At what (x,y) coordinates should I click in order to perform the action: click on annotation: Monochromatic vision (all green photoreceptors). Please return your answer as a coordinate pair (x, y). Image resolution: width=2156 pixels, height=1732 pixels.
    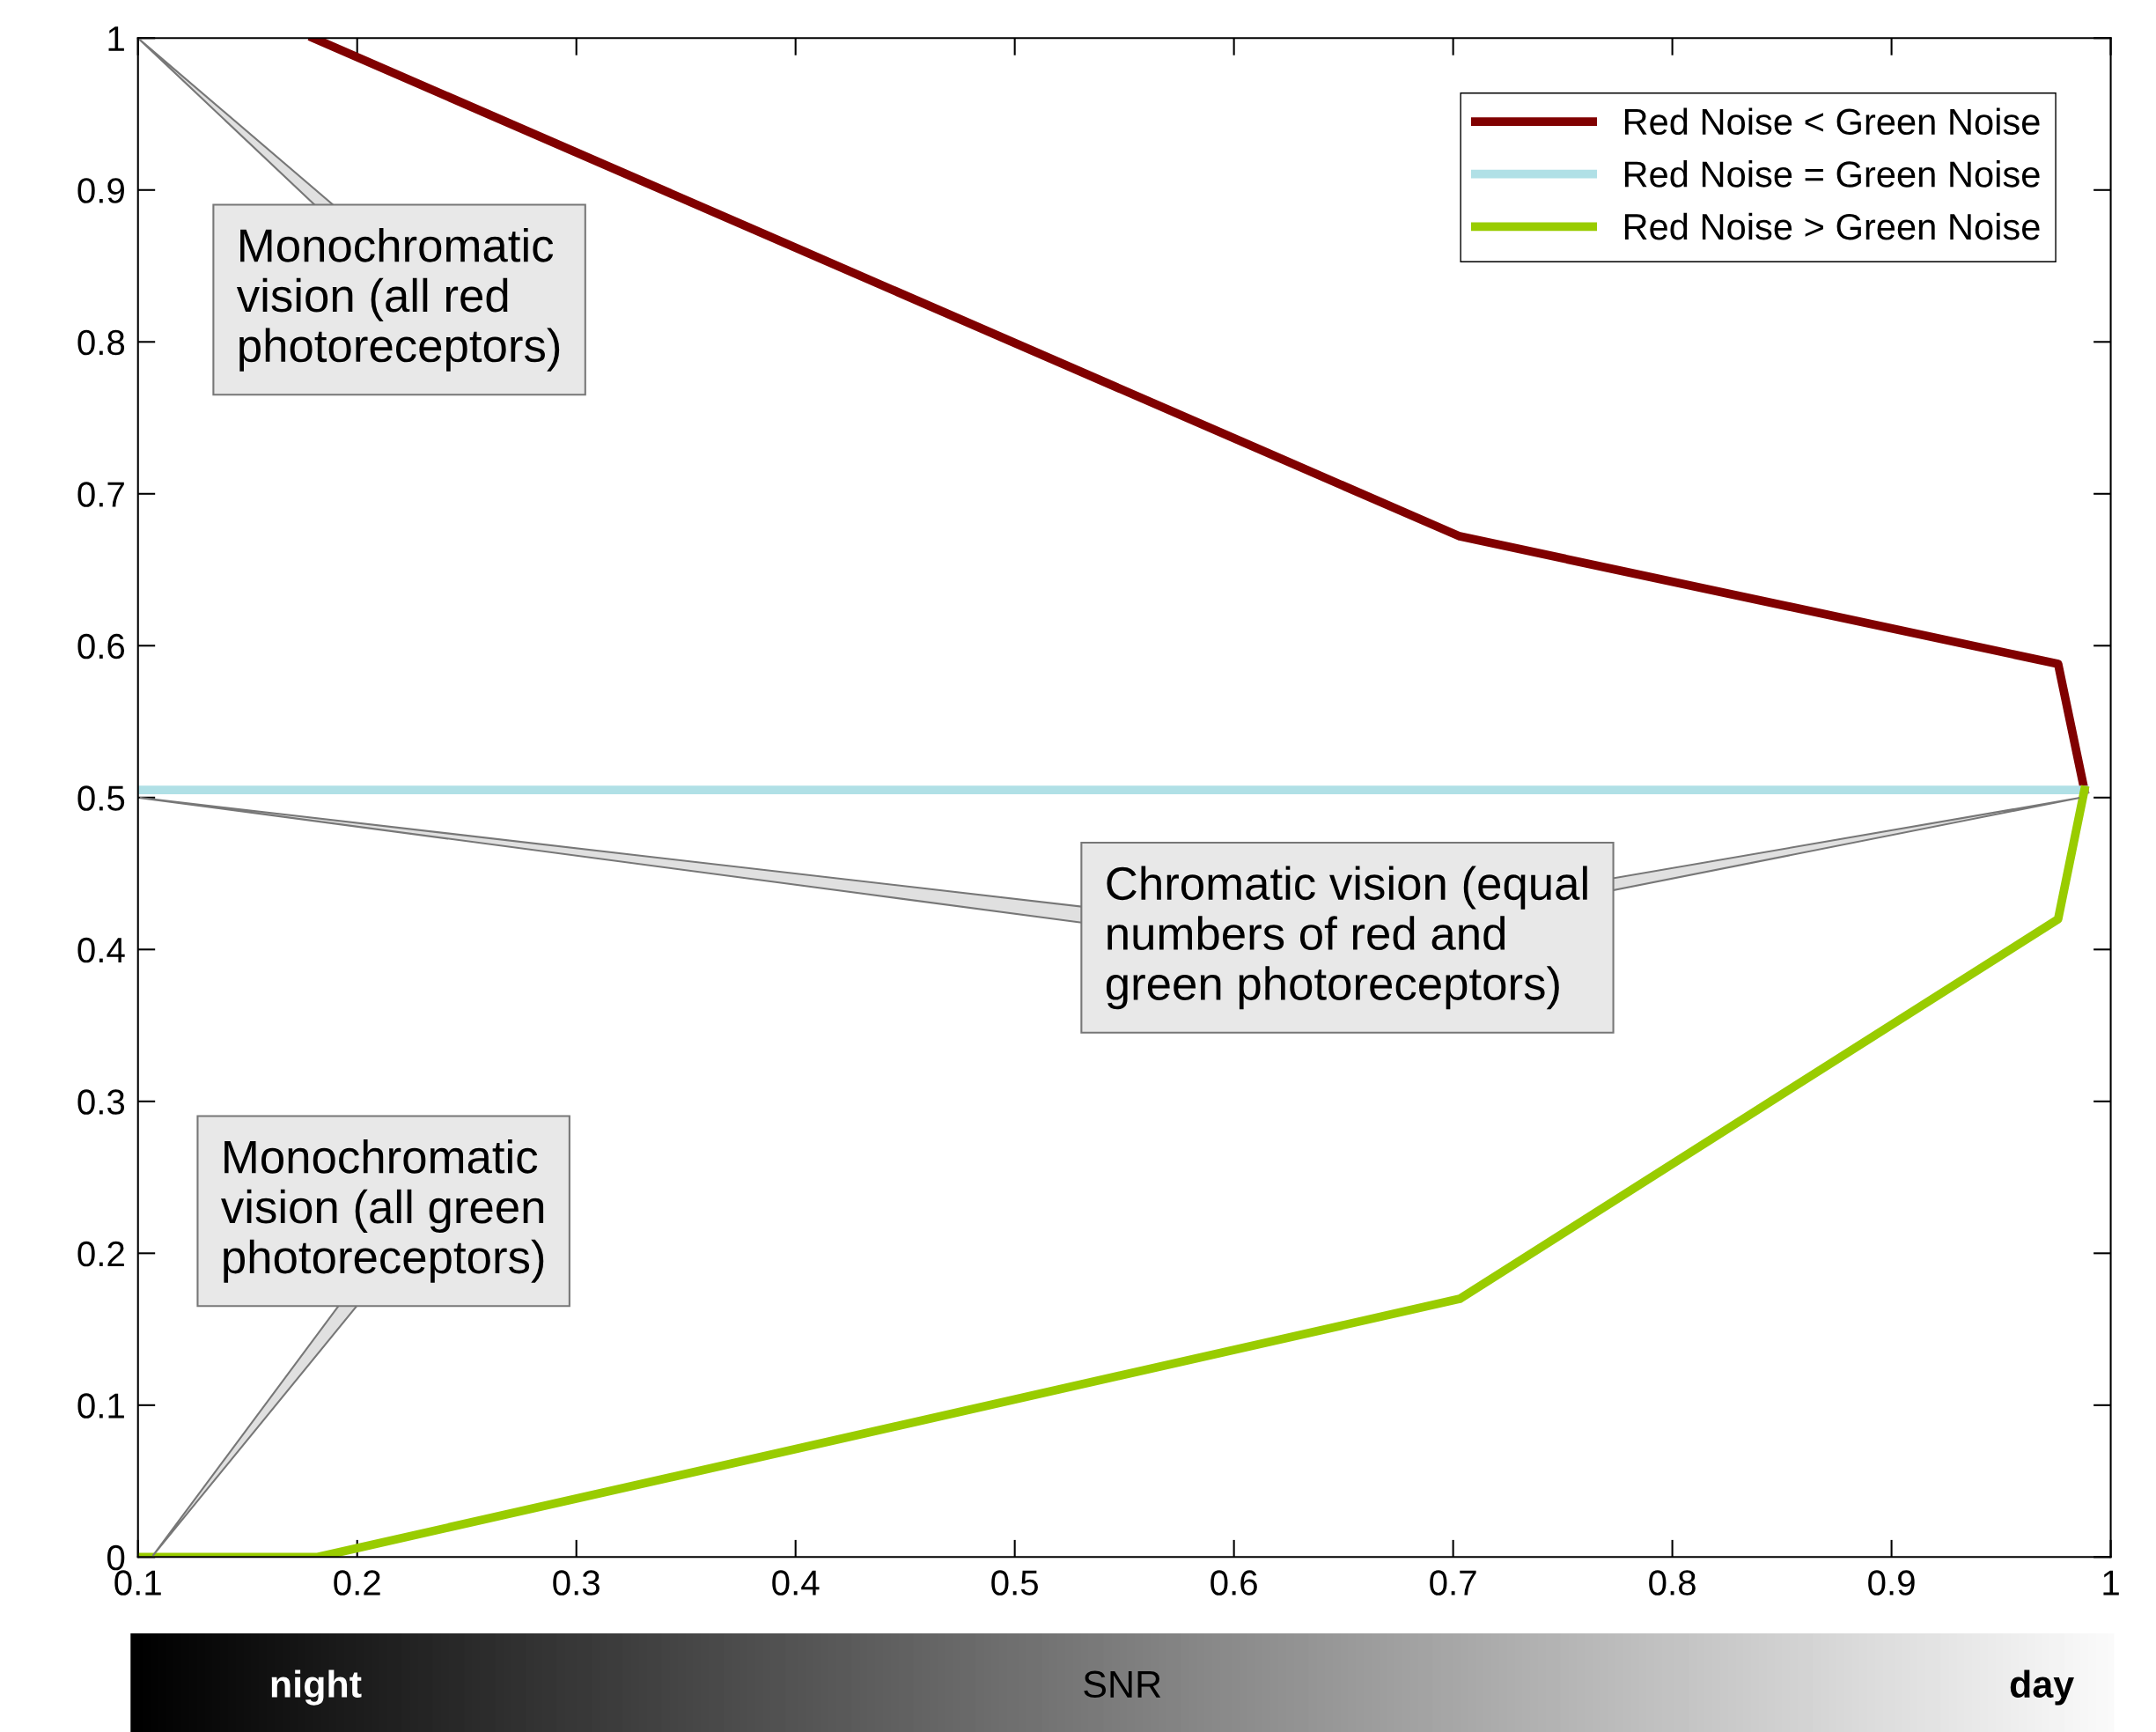
    Looking at the image, I should click on (382, 1211).